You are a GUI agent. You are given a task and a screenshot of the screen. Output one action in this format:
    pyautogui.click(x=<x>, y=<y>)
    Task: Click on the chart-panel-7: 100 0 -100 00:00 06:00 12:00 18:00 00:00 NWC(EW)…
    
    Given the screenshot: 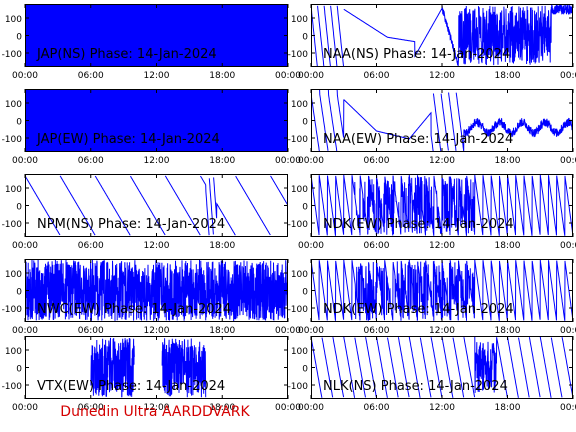 What is the action you would take?
    pyautogui.click(x=151, y=297)
    